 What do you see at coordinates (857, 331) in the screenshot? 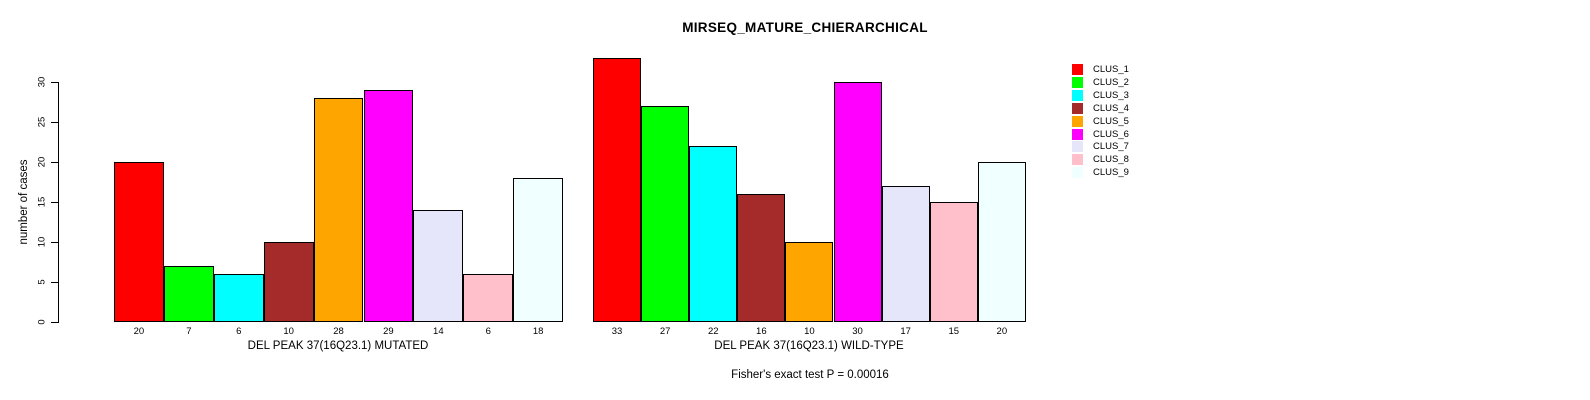
I see `bar-value-label: 30` at bounding box center [857, 331].